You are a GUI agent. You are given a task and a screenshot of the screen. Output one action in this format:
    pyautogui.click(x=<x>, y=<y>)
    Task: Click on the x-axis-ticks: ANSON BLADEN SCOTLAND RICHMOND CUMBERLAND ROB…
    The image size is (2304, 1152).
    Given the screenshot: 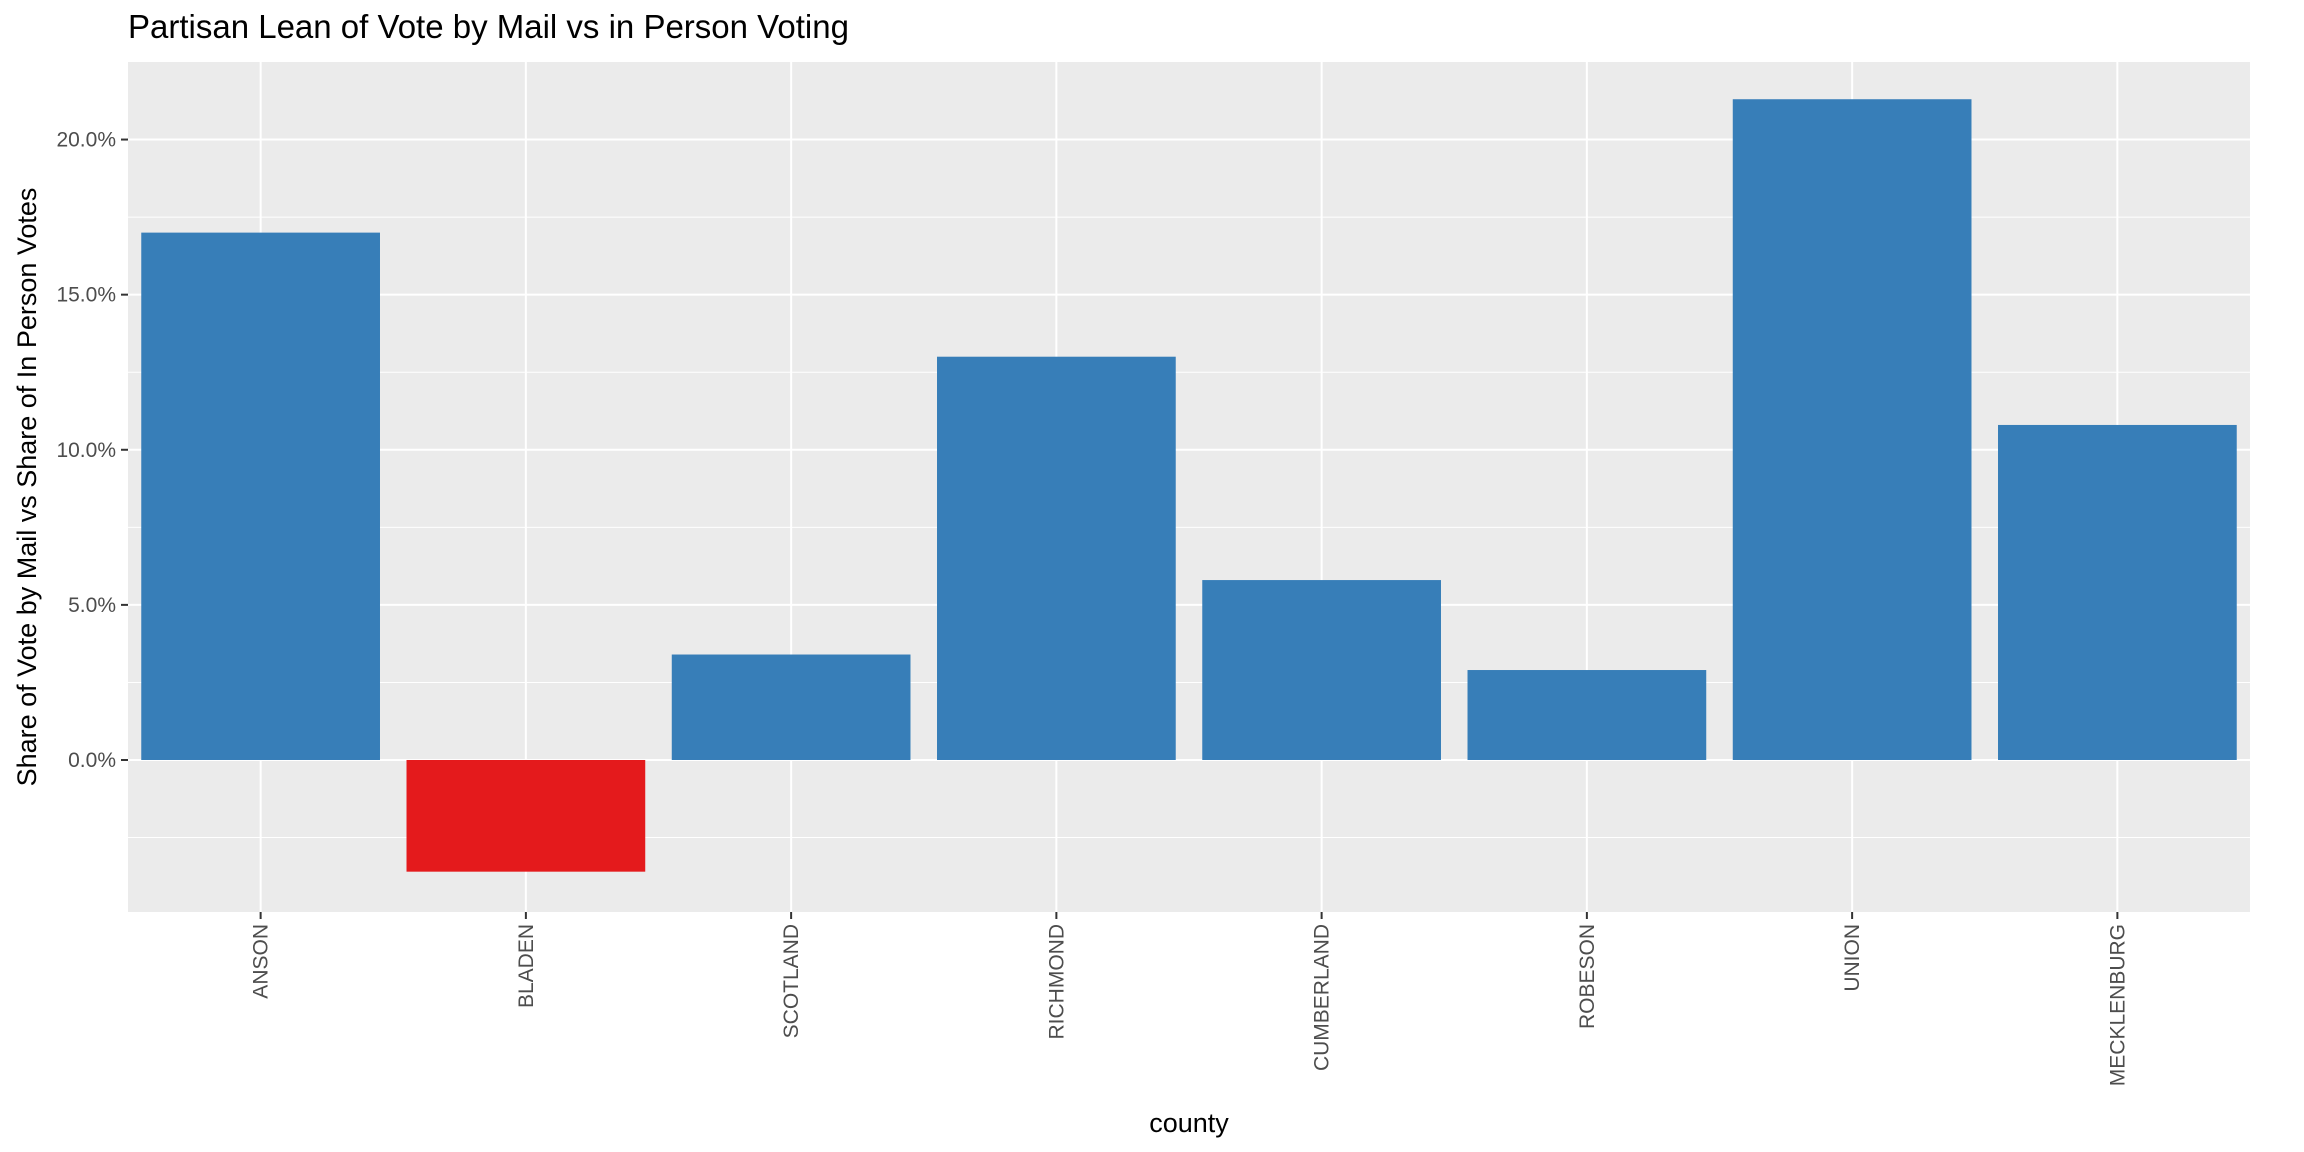 What is the action you would take?
    pyautogui.click(x=1189, y=999)
    